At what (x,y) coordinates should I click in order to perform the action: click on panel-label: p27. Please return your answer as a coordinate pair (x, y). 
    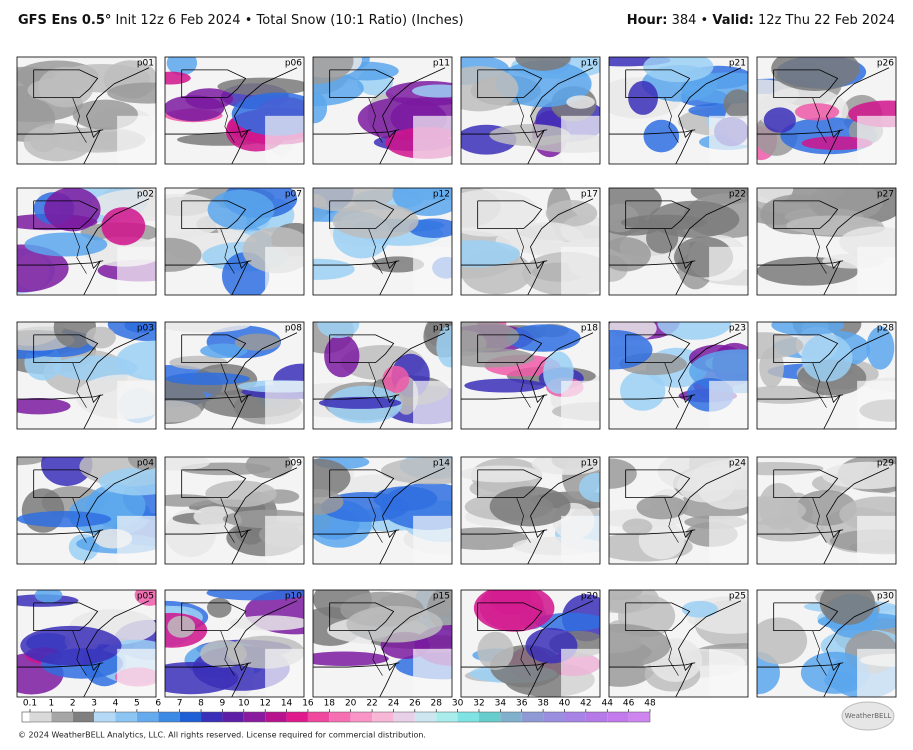
    Looking at the image, I should click on (885, 195).